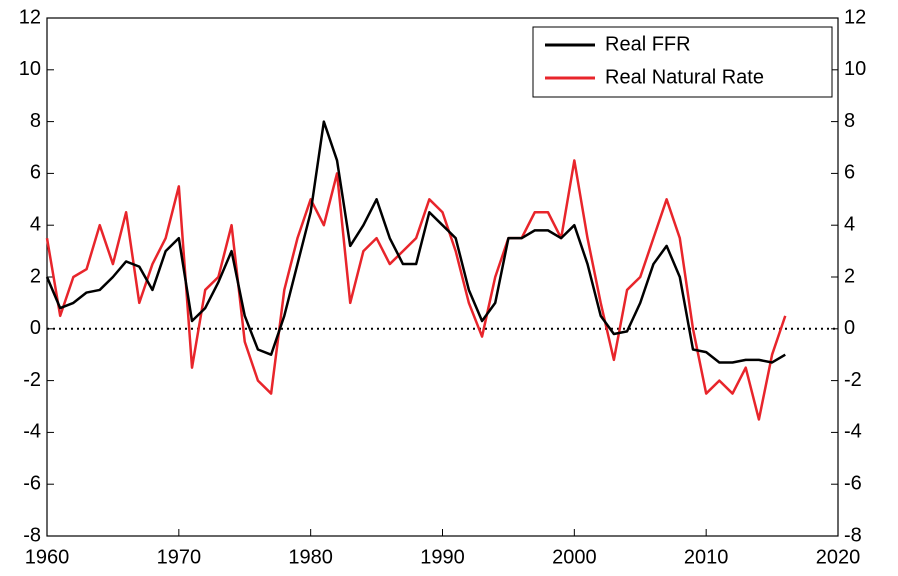  I want to click on y-tick-label: 10, so click(30, 69).